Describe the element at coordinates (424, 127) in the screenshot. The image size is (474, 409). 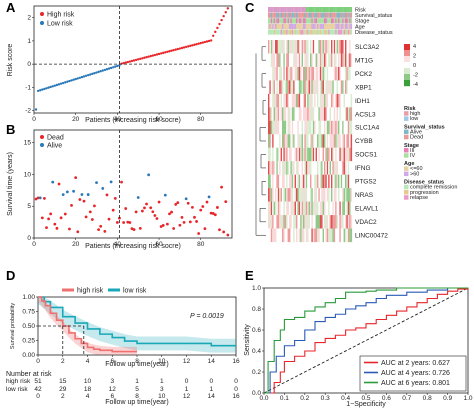
I see `legend-group-title: Survival_status` at that location.